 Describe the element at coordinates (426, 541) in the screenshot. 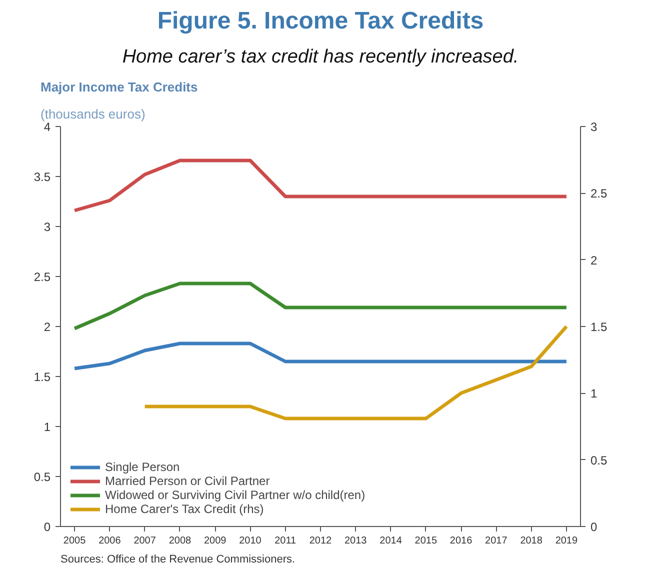

I see `x-tick-label: 2015` at that location.